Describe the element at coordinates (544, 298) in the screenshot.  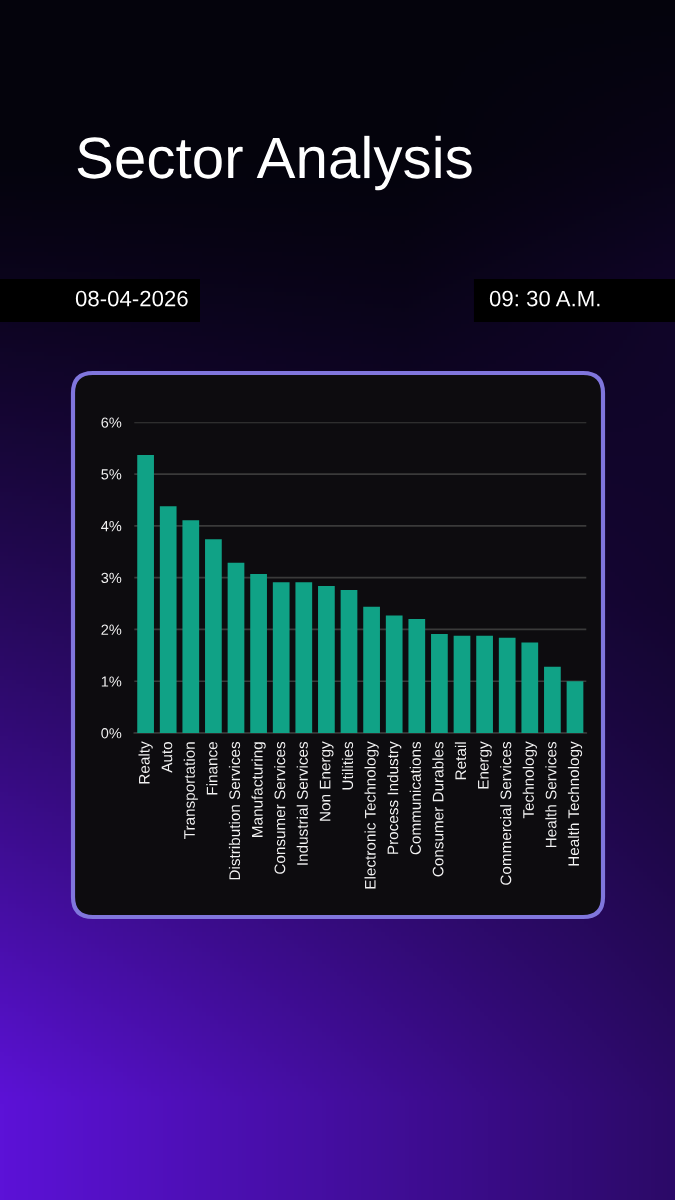
I see `text: 09: 30 A.M.` at that location.